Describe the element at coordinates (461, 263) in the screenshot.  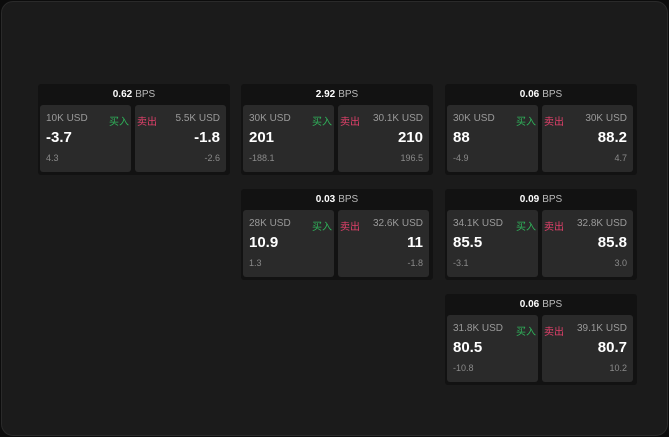
I see `bid-change: -3.1` at that location.